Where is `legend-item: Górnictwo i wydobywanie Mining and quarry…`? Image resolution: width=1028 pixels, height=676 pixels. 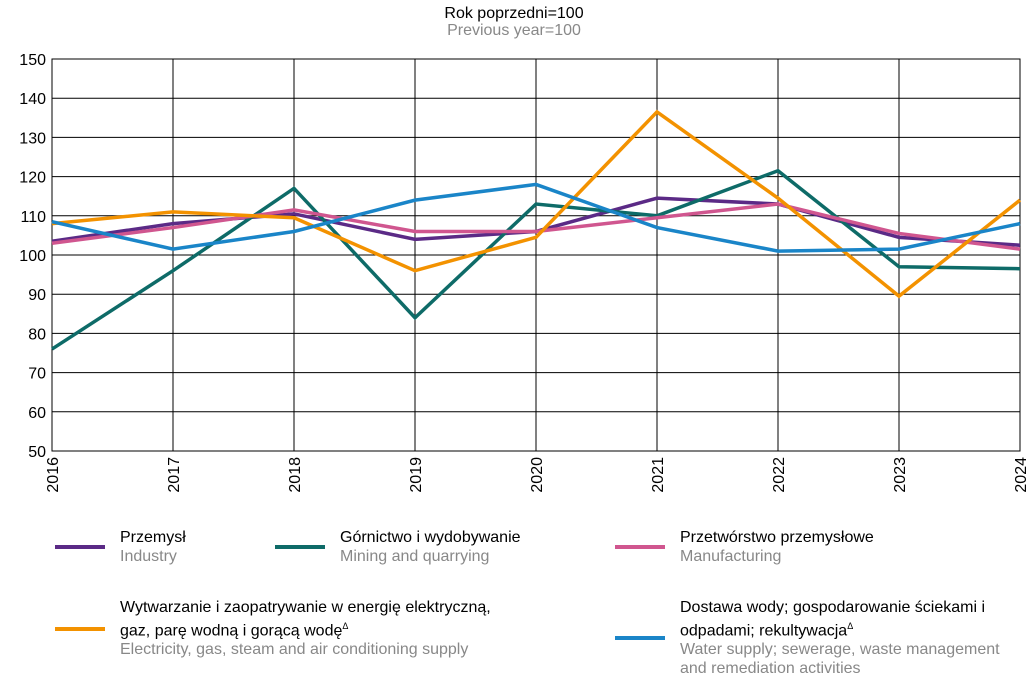 legend-item: Górnictwo i wydobywanie Mining and quarry… is located at coordinates (437, 547).